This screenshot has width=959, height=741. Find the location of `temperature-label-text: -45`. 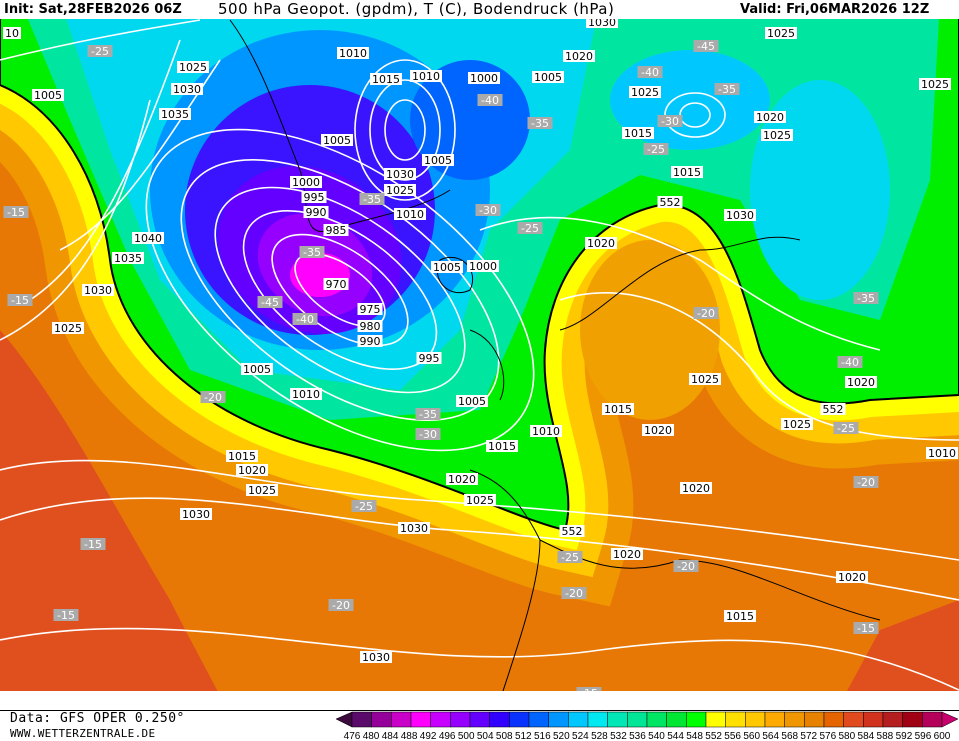

temperature-label-text: -45 is located at coordinates (270, 302).